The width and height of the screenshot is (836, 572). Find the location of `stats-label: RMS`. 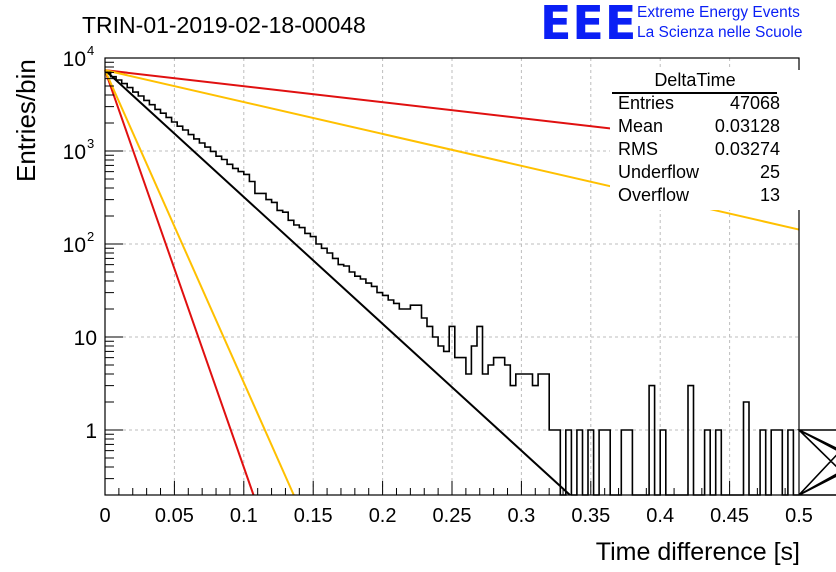

stats-label: RMS is located at coordinates (638, 149).